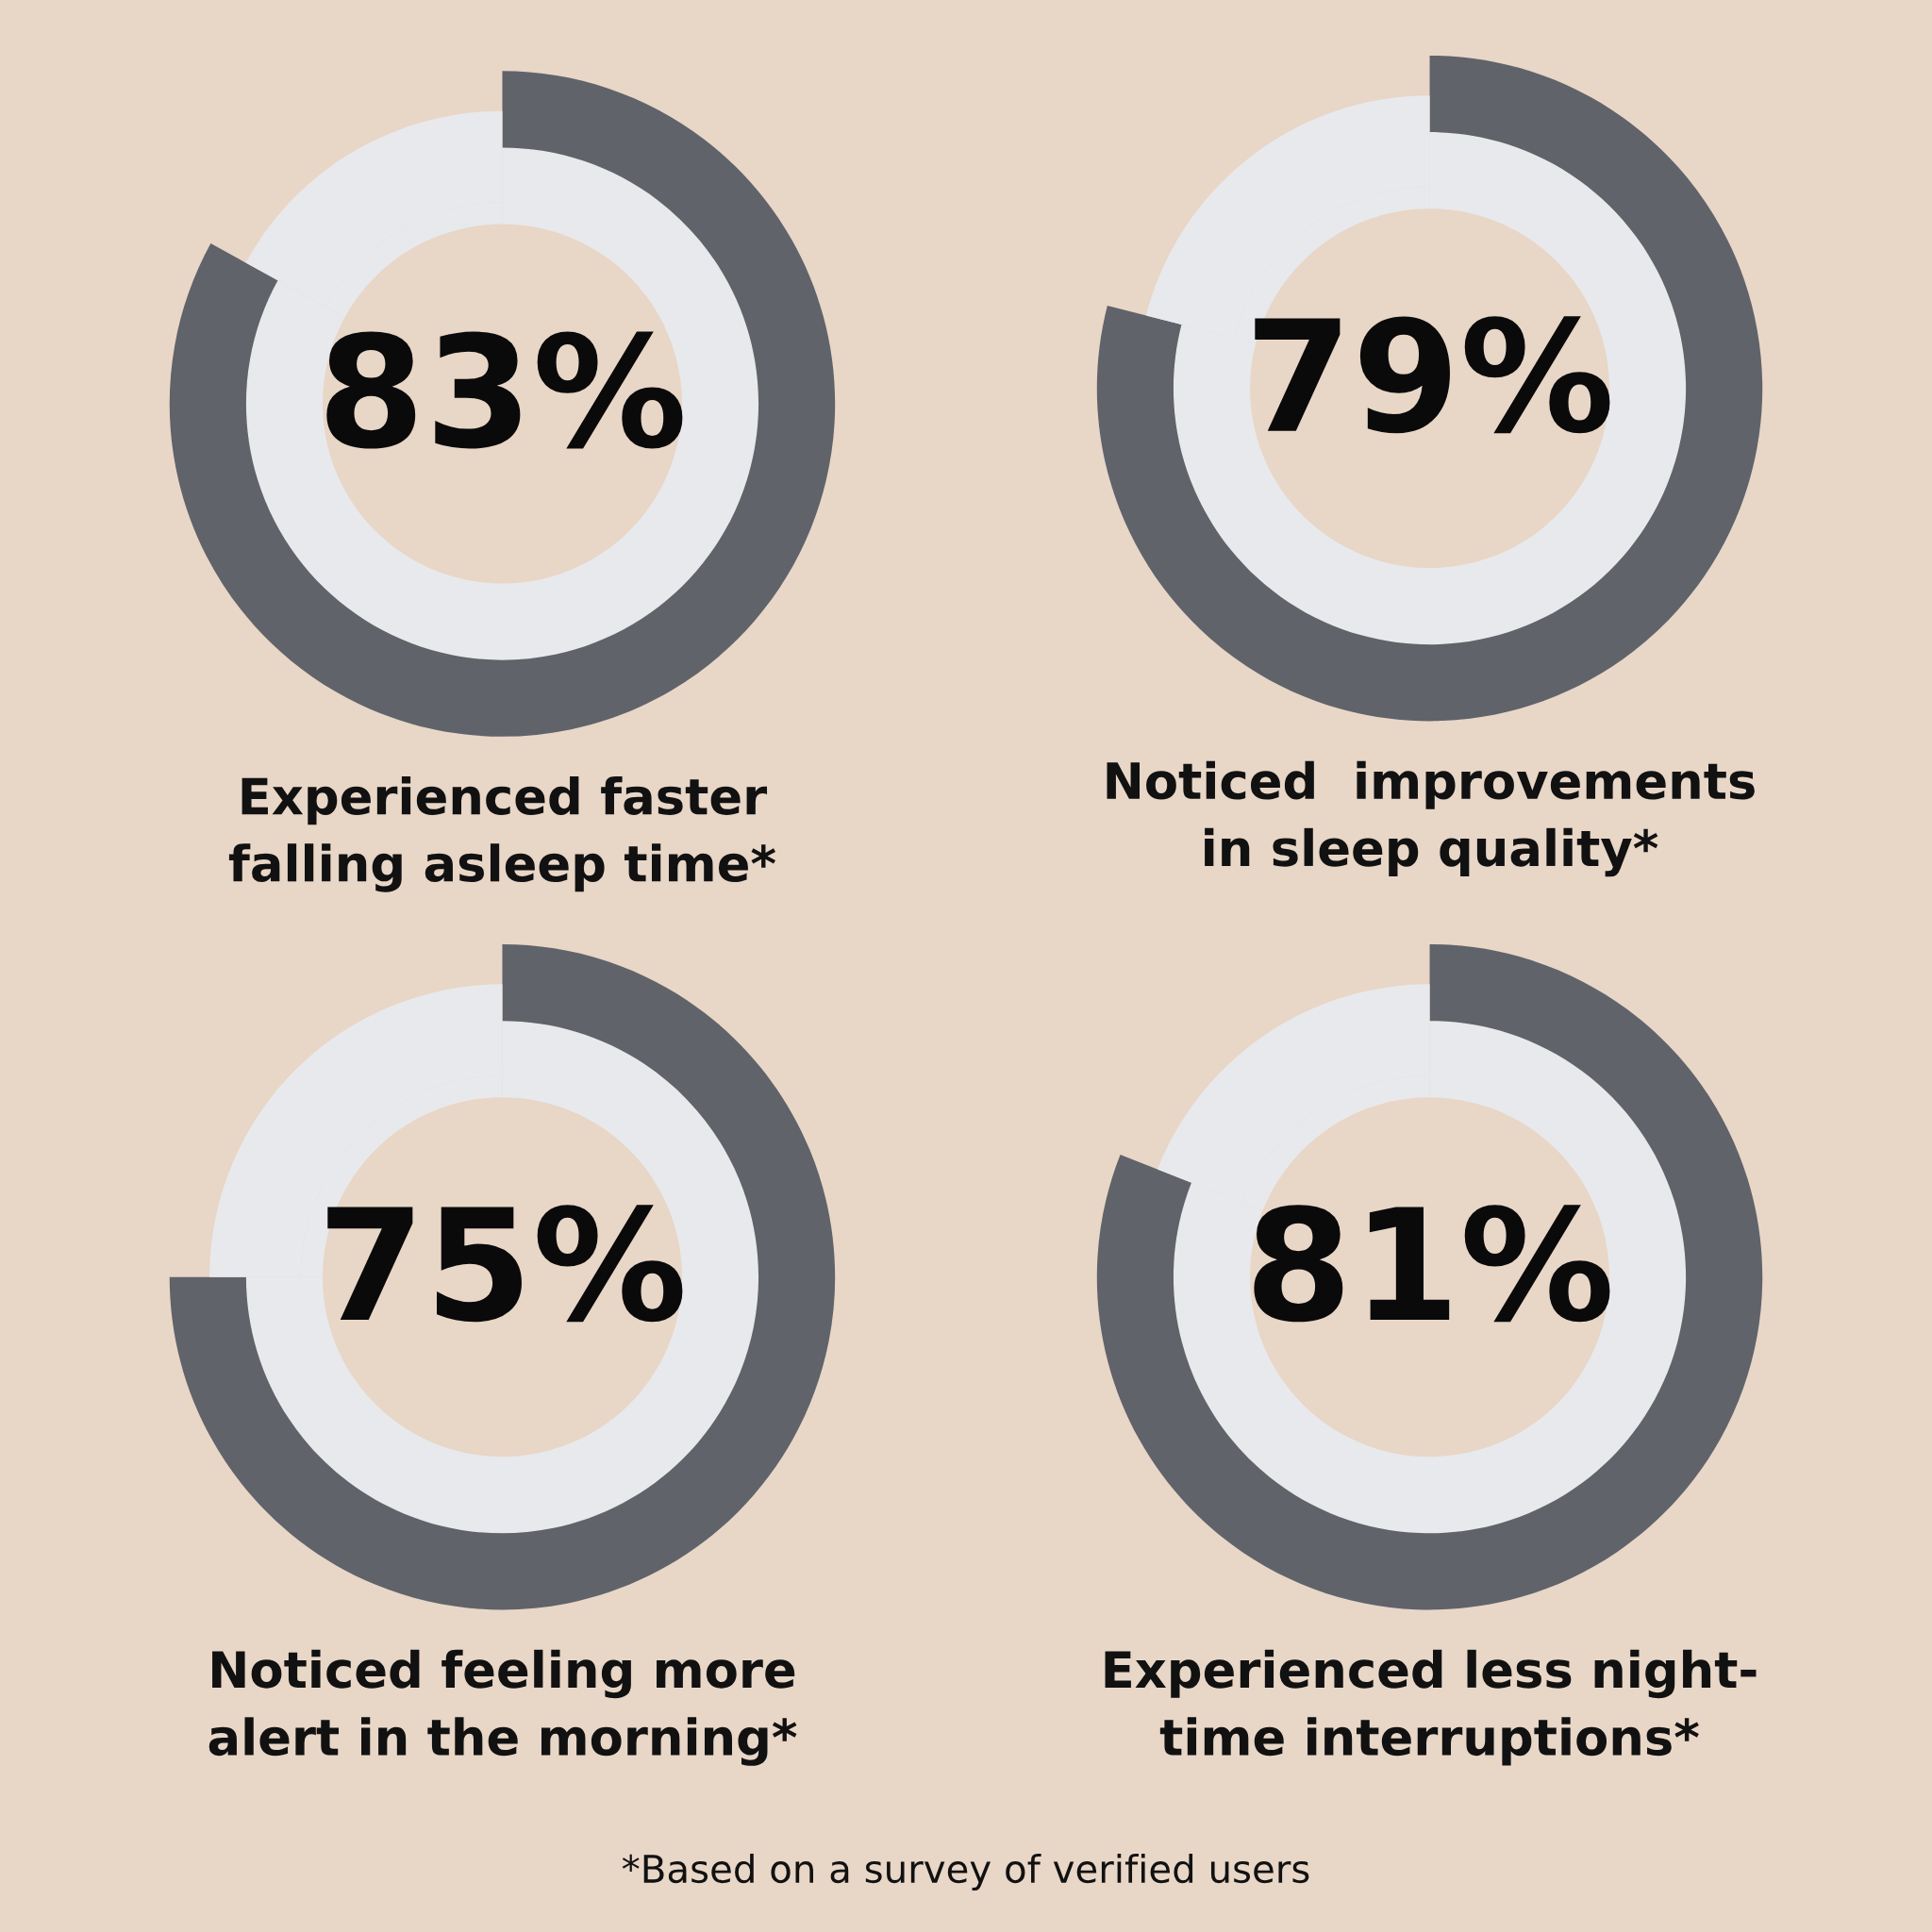  What do you see at coordinates (502, 1708) in the screenshot?
I see `text: Noticed feeling more alert in the morning*` at bounding box center [502, 1708].